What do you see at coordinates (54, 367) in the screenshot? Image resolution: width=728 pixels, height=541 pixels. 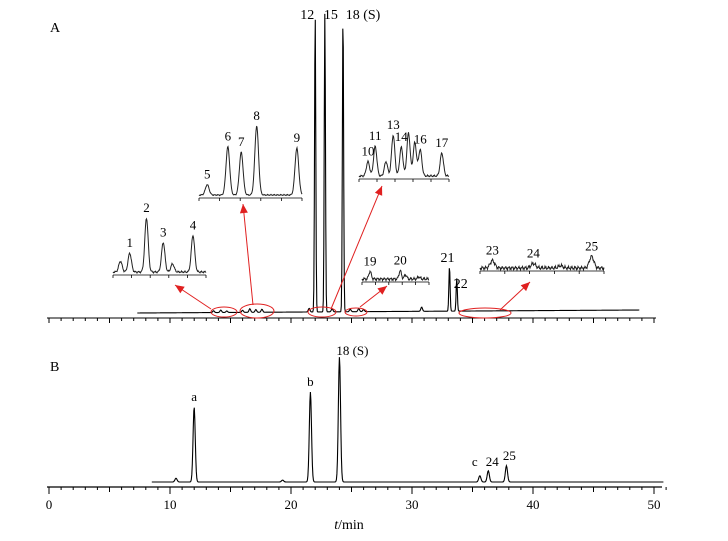 I see `panel-label-b: B` at bounding box center [54, 367].